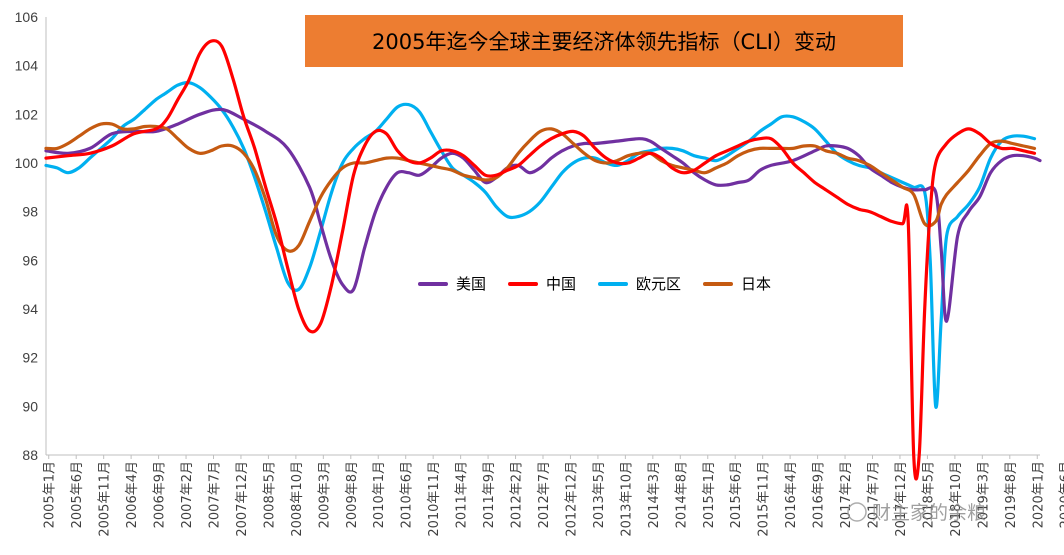 This screenshot has height=555, width=1064. Describe the element at coordinates (433, 283) in the screenshot. I see `legend-swatch-us` at that location.